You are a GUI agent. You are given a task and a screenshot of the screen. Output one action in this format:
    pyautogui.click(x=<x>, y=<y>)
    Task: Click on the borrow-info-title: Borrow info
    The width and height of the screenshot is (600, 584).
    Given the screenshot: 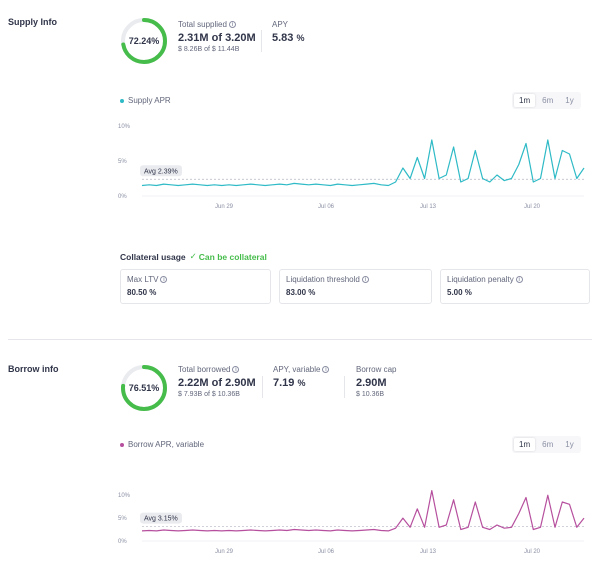 What is the action you would take?
    pyautogui.click(x=33, y=369)
    